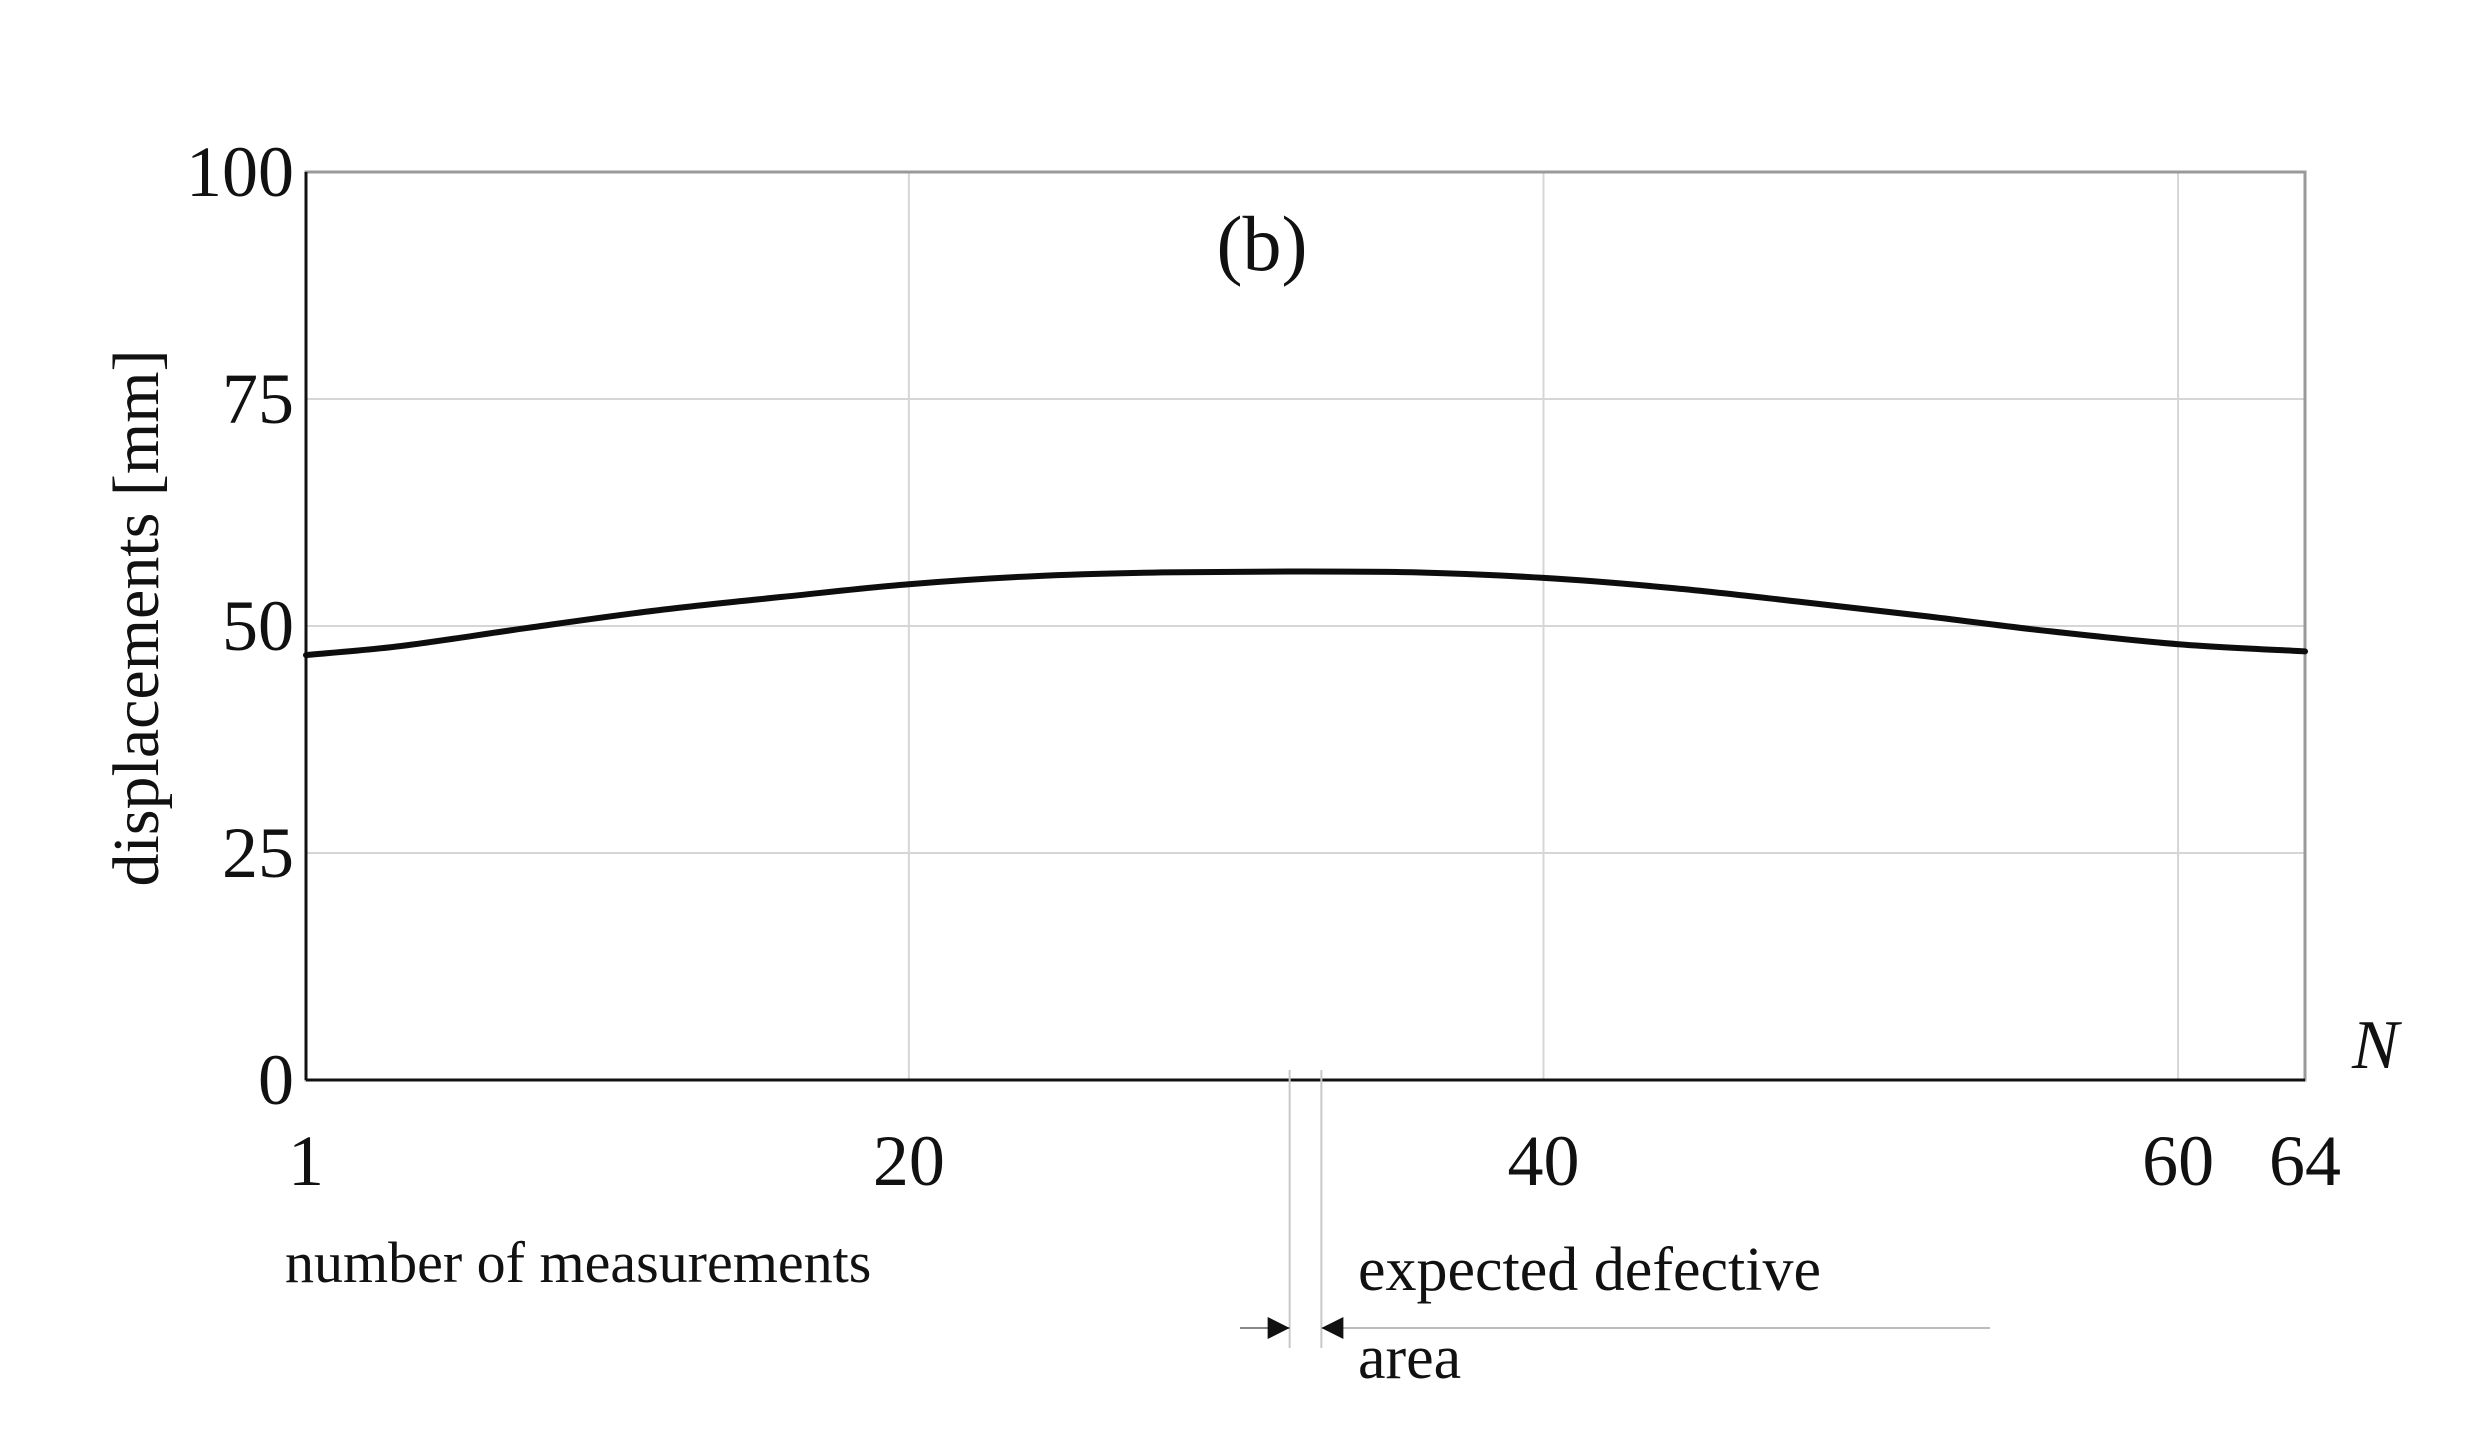 The height and width of the screenshot is (1430, 2471). Describe the element at coordinates (240, 172) in the screenshot. I see `y-tick-label: 100` at that location.